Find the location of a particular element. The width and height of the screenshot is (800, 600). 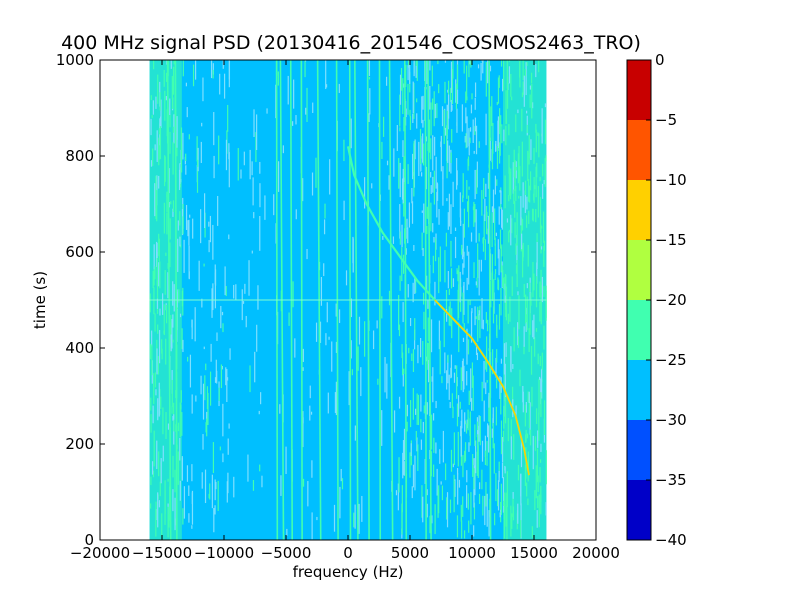

y-tick-label: 200 is located at coordinates (79, 444).